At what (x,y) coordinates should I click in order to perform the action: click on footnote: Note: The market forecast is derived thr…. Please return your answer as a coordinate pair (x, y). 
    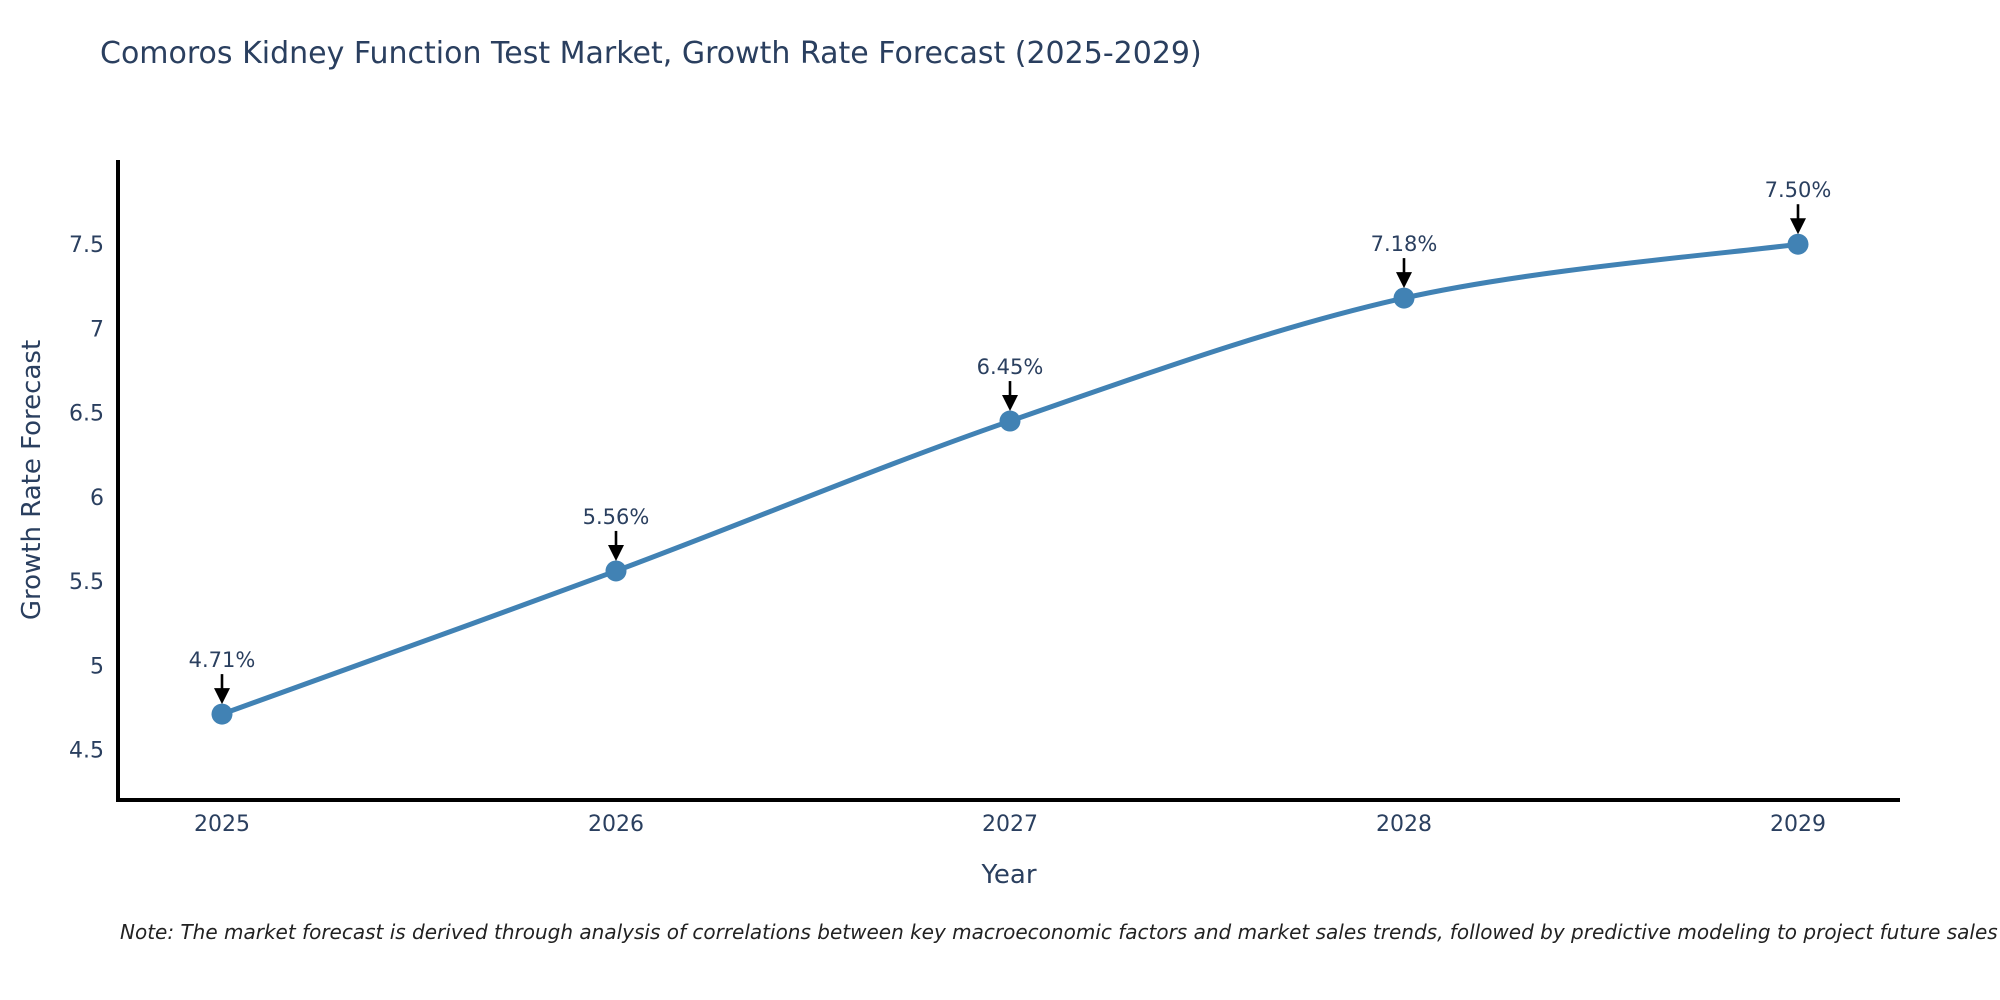
    Looking at the image, I should click on (1059, 932).